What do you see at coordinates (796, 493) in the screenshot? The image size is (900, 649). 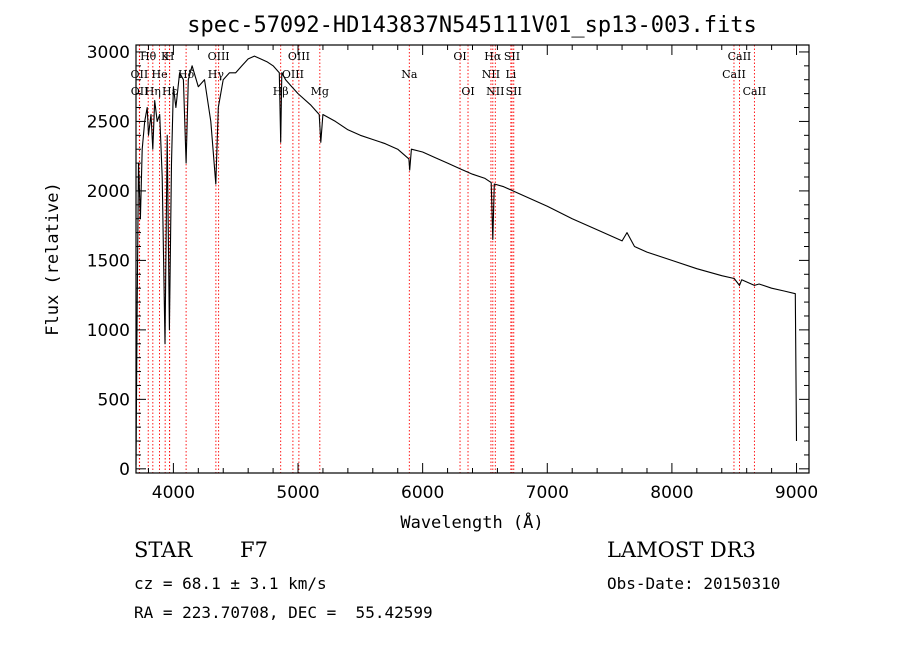 I see `x-tick-label: 9000` at bounding box center [796, 493].